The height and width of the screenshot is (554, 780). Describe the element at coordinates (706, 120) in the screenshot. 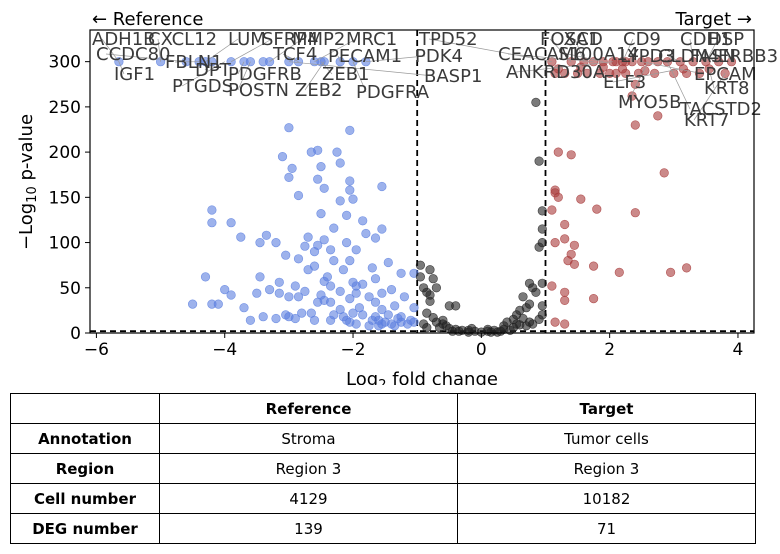

I see `gene-label: KRT7` at that location.